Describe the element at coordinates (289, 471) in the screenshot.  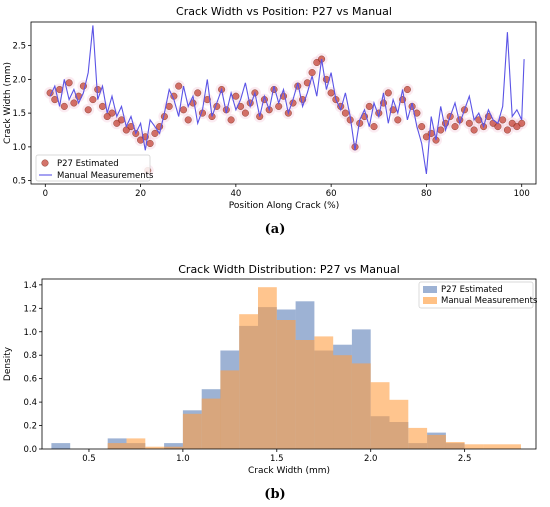
I see `chart-b-xlabel: Crack Width (mm)` at that location.